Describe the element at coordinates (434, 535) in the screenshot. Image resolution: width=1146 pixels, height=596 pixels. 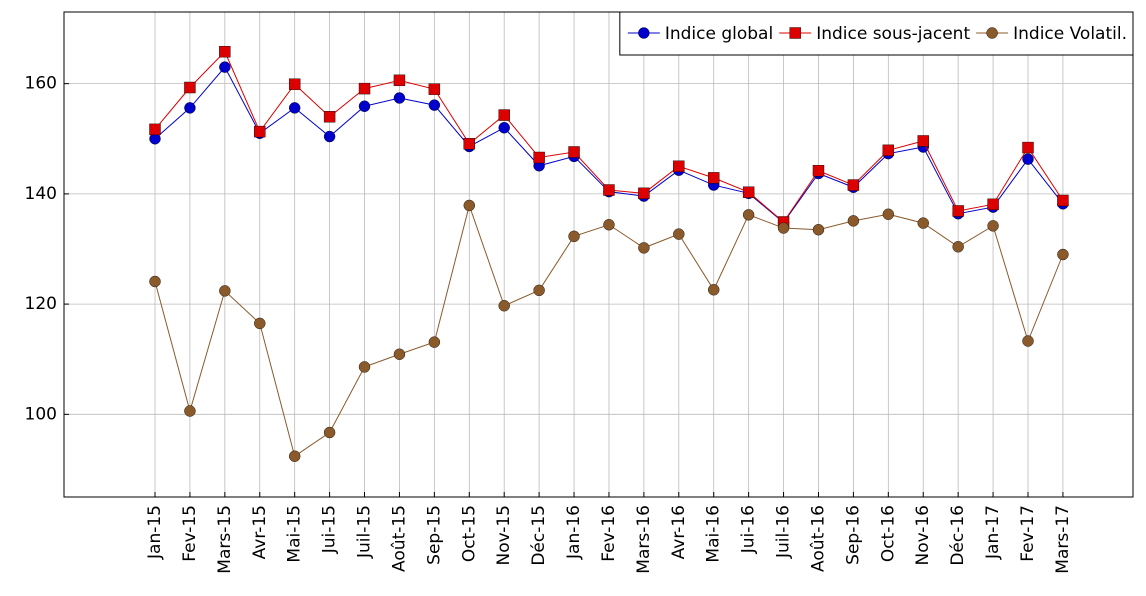
I see `x-tick-label: Sep-15` at that location.